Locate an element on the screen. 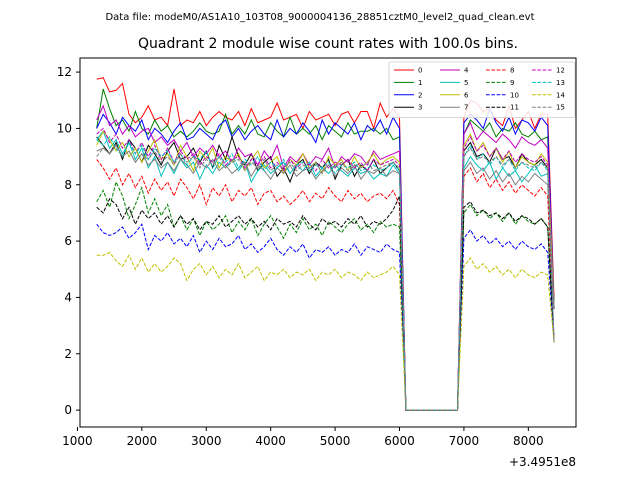 This screenshot has height=480, width=640. legend-label: 9 is located at coordinates (512, 83).